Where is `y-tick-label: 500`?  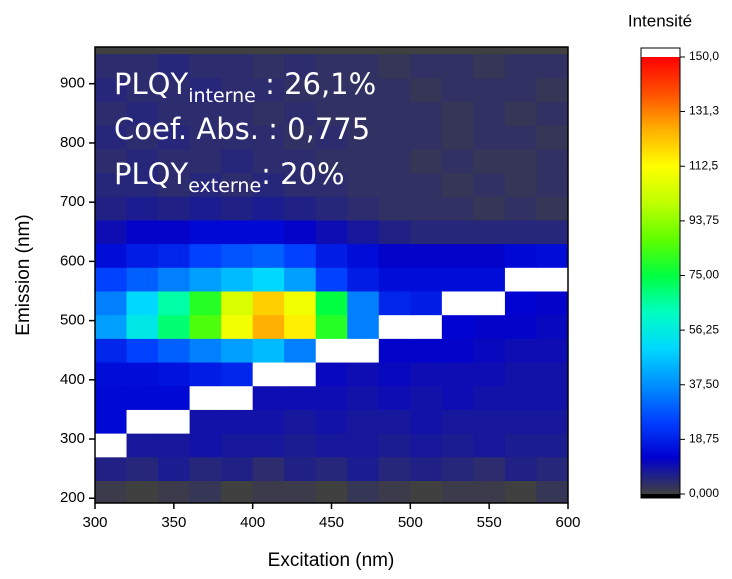 y-tick-label: 500 is located at coordinates (72, 320).